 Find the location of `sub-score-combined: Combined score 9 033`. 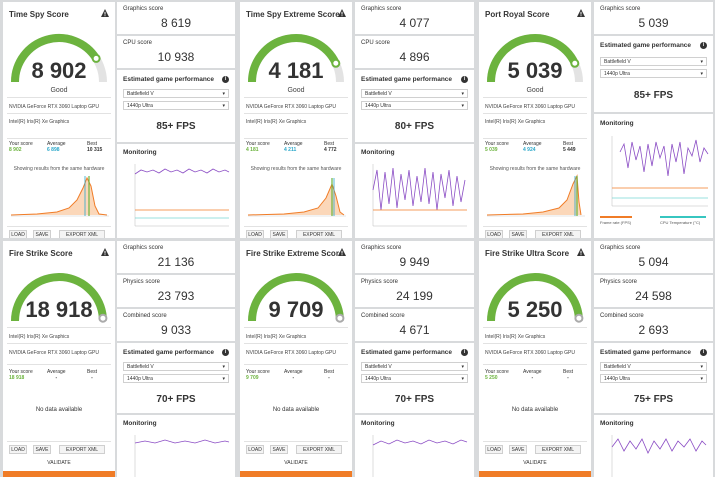

sub-score-combined: Combined score 9 033 is located at coordinates (176, 325).